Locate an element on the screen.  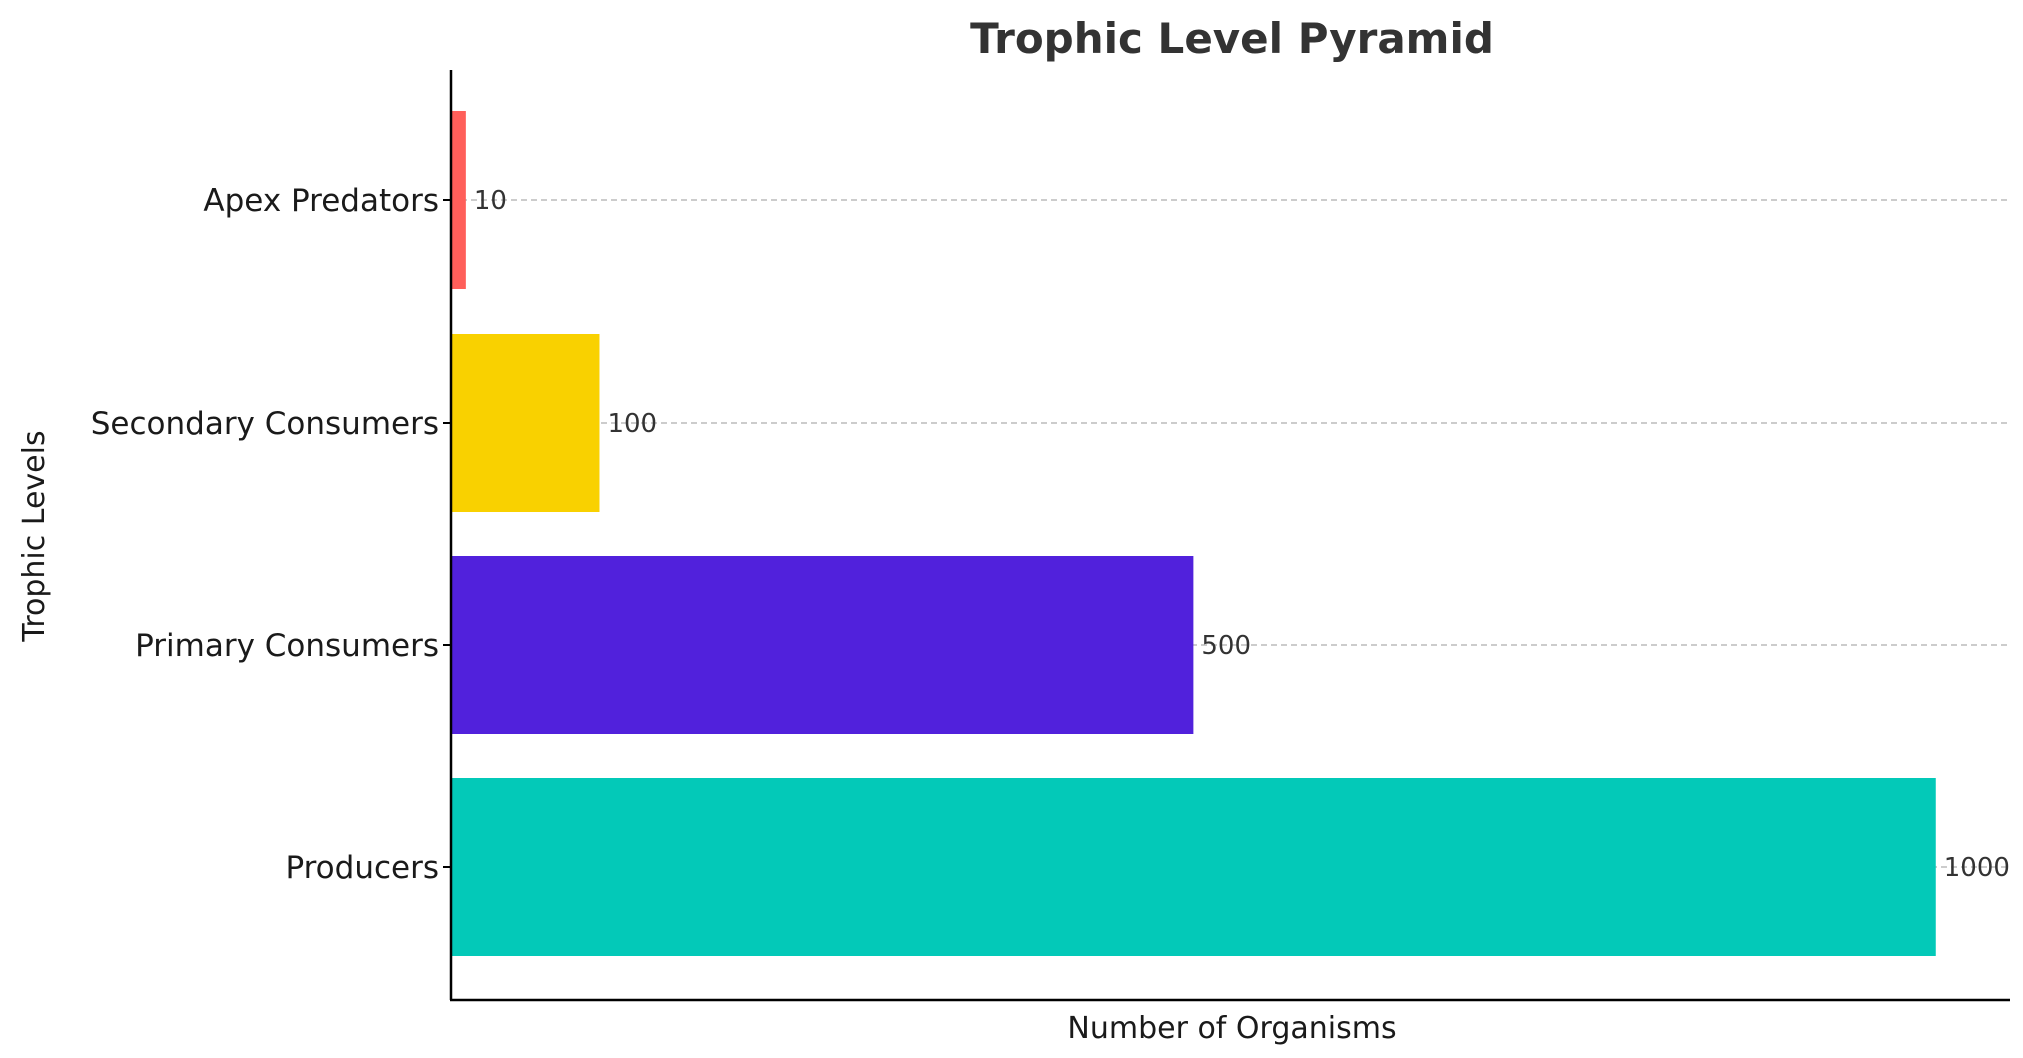
tick-label-secondary-consumers: Secondary Consumers is located at coordinates (265, 424).